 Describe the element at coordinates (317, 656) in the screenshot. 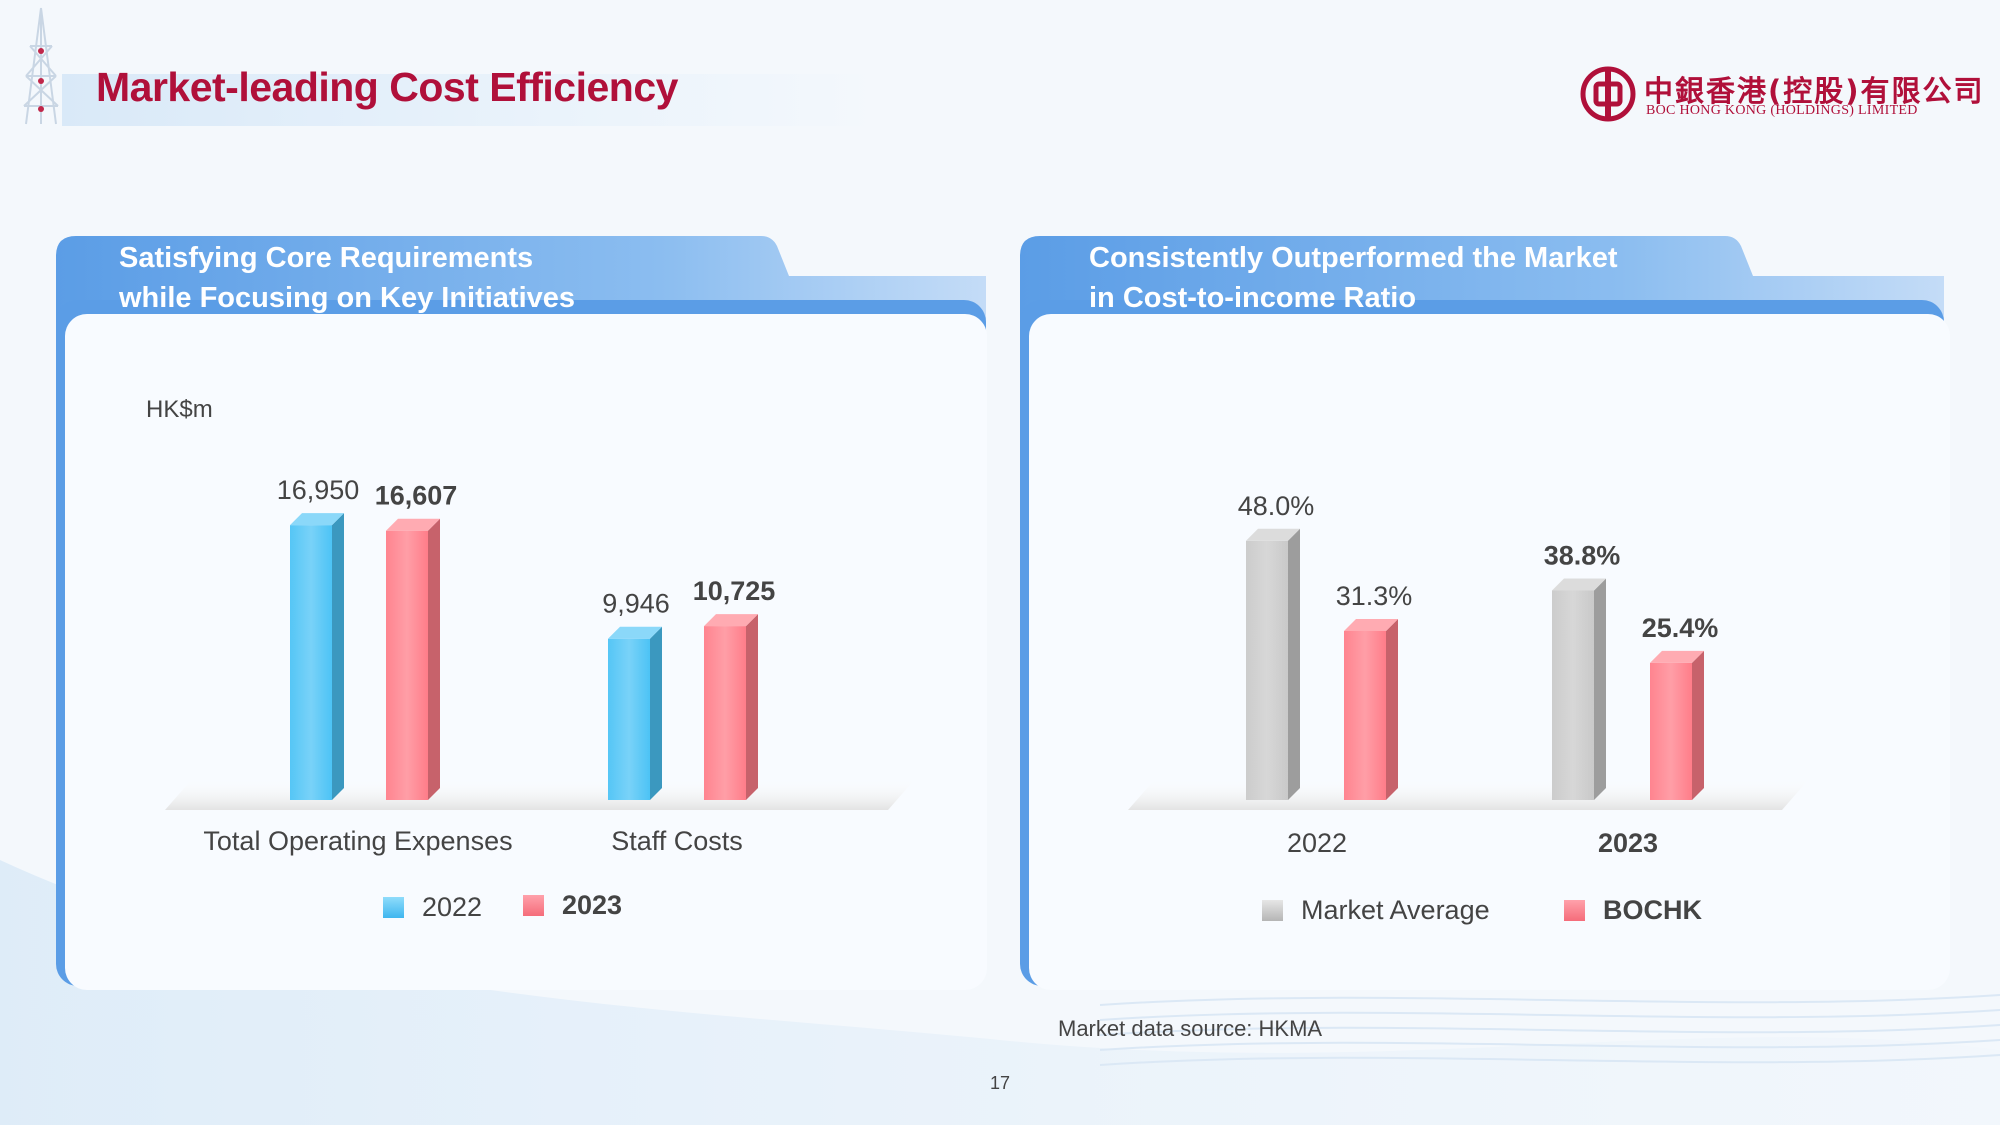

I see `bar-2022-total-operating-expenses` at that location.